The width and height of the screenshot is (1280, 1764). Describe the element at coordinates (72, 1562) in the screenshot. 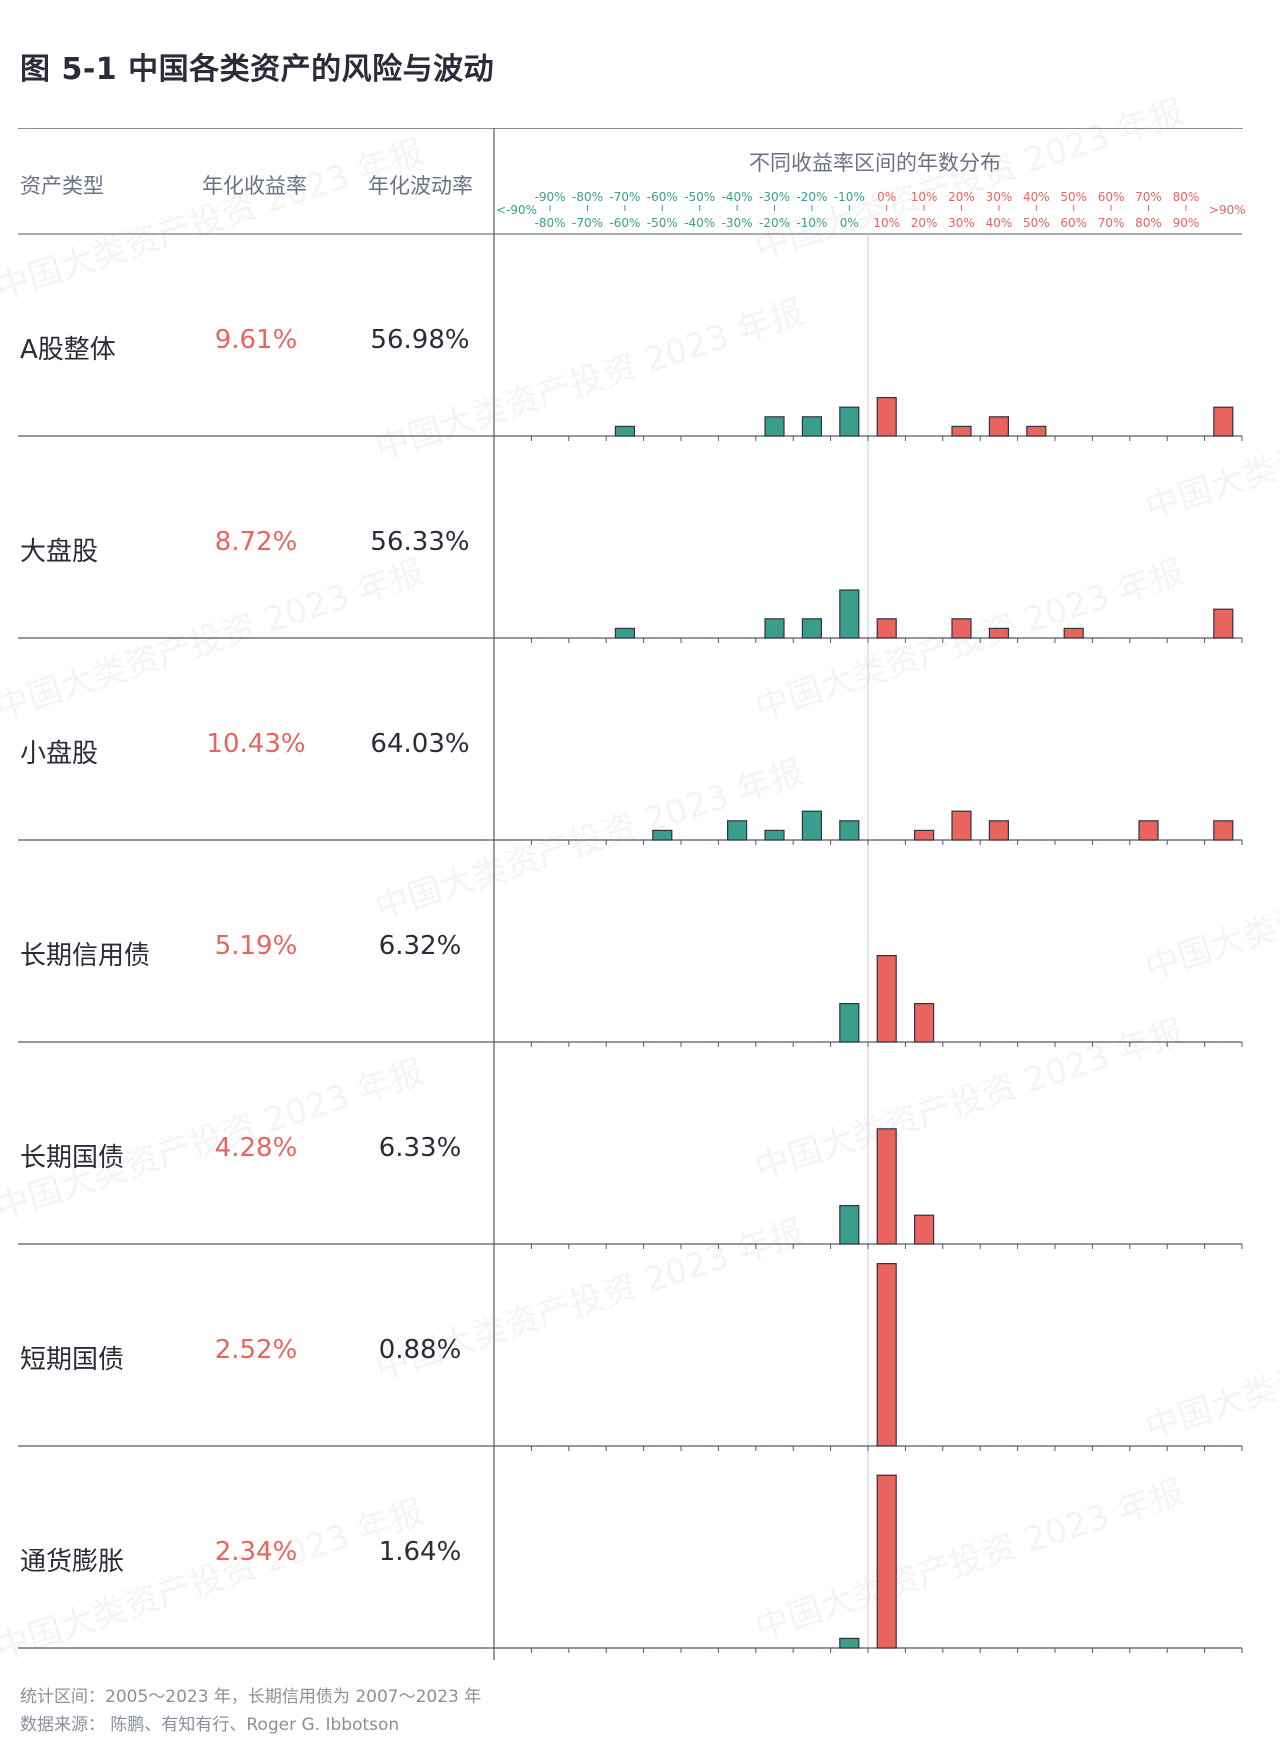

I see `asset-name: 通货膨胀` at that location.